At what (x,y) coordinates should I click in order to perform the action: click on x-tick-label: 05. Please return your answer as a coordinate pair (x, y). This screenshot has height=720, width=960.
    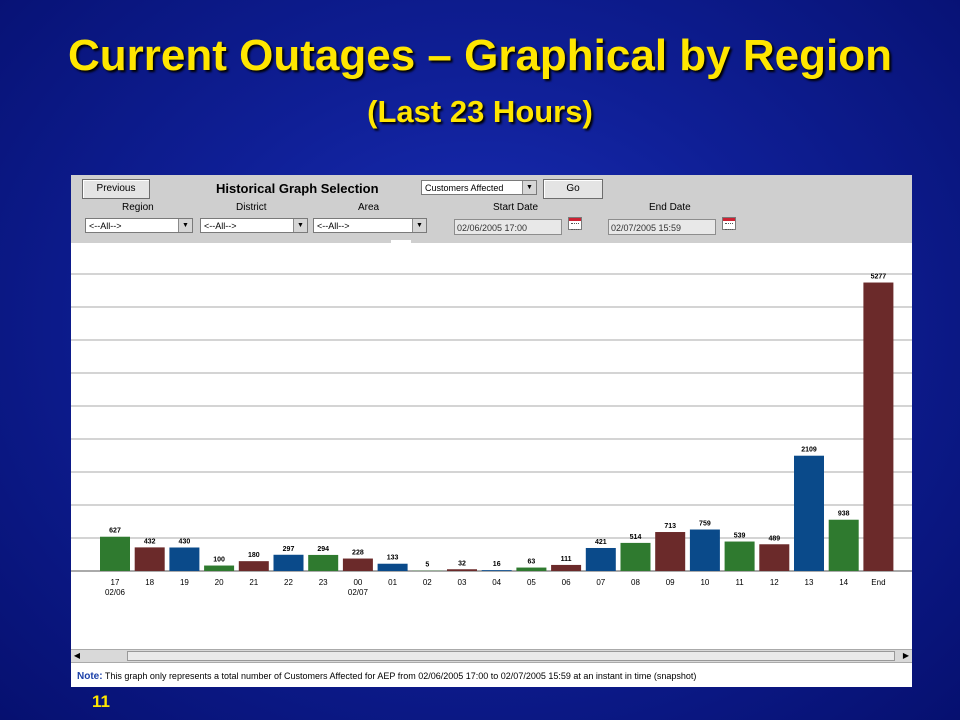
    Looking at the image, I should click on (531, 582).